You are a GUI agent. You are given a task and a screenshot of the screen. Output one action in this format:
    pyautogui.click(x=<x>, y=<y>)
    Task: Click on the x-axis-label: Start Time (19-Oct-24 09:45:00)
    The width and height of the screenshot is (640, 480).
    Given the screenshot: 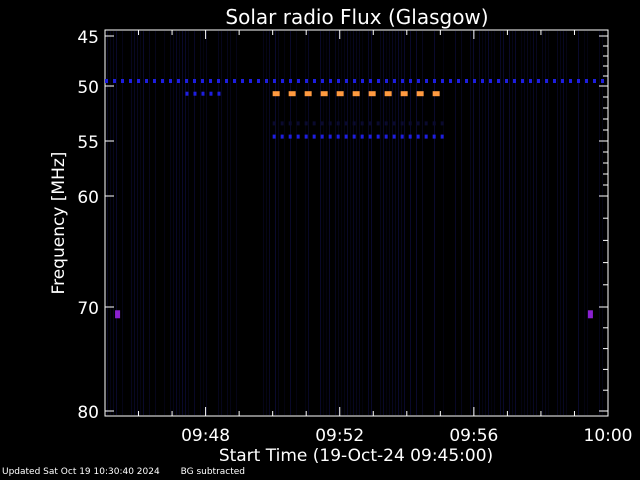 What is the action you would take?
    pyautogui.click(x=356, y=456)
    